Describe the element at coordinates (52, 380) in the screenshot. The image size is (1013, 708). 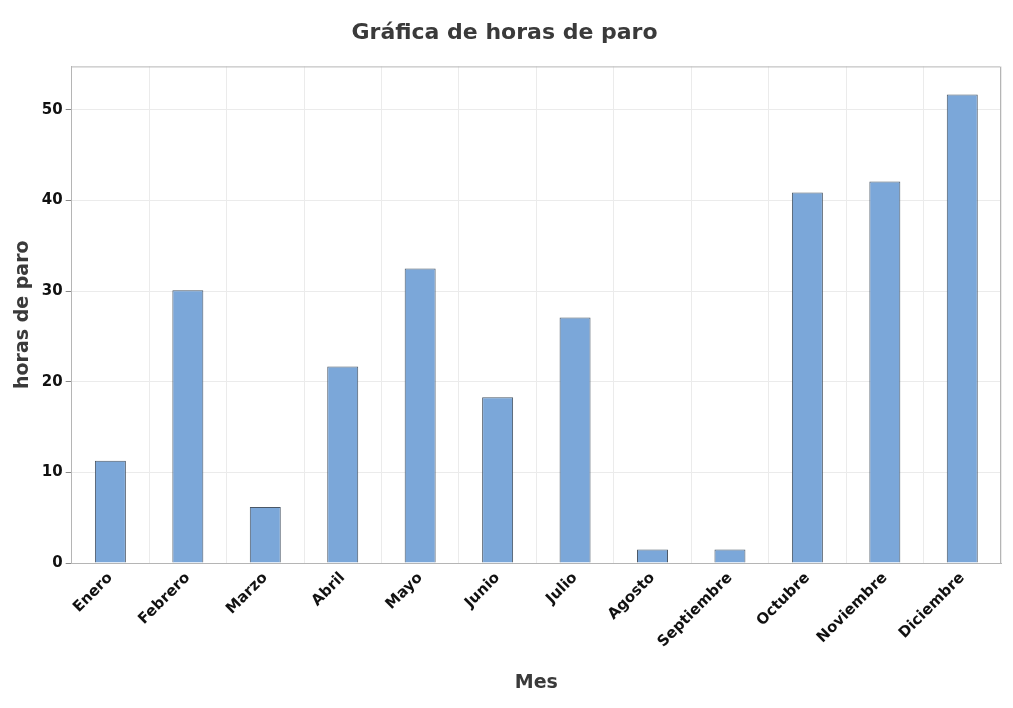
I see `y-tick-label: 20` at that location.